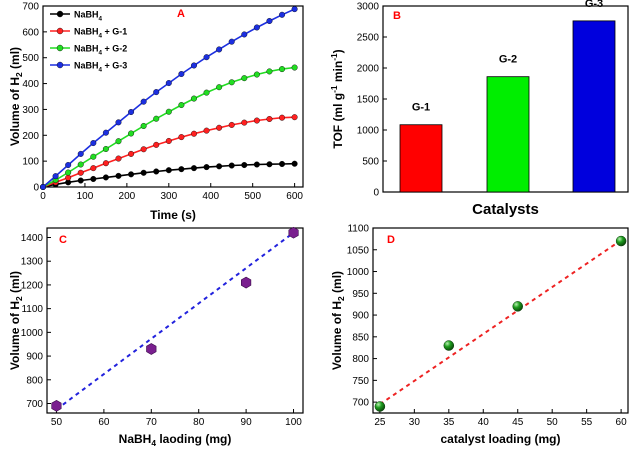  Describe the element at coordinates (368, 38) in the screenshot. I see `y-tick-label: 2500` at that location.